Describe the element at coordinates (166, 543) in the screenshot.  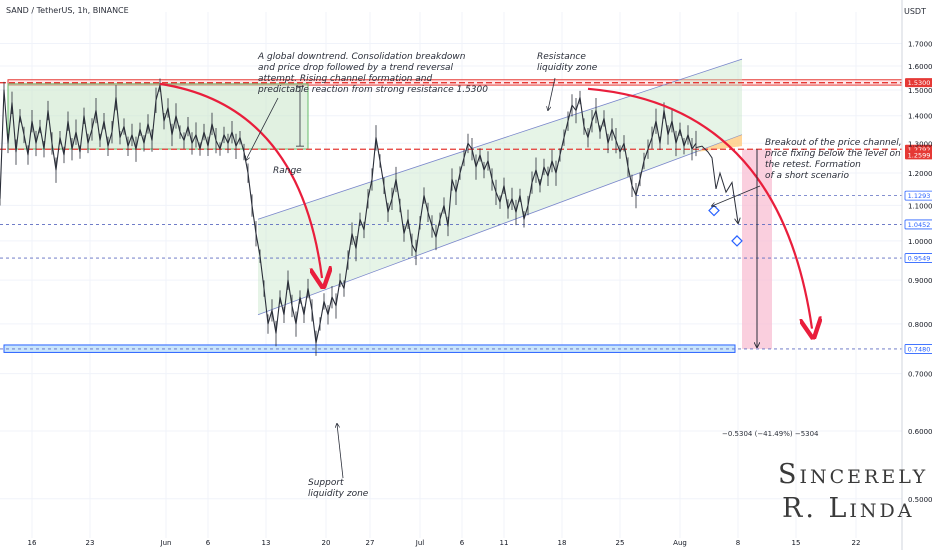
I see `x-tick-label: Jun` at that location.